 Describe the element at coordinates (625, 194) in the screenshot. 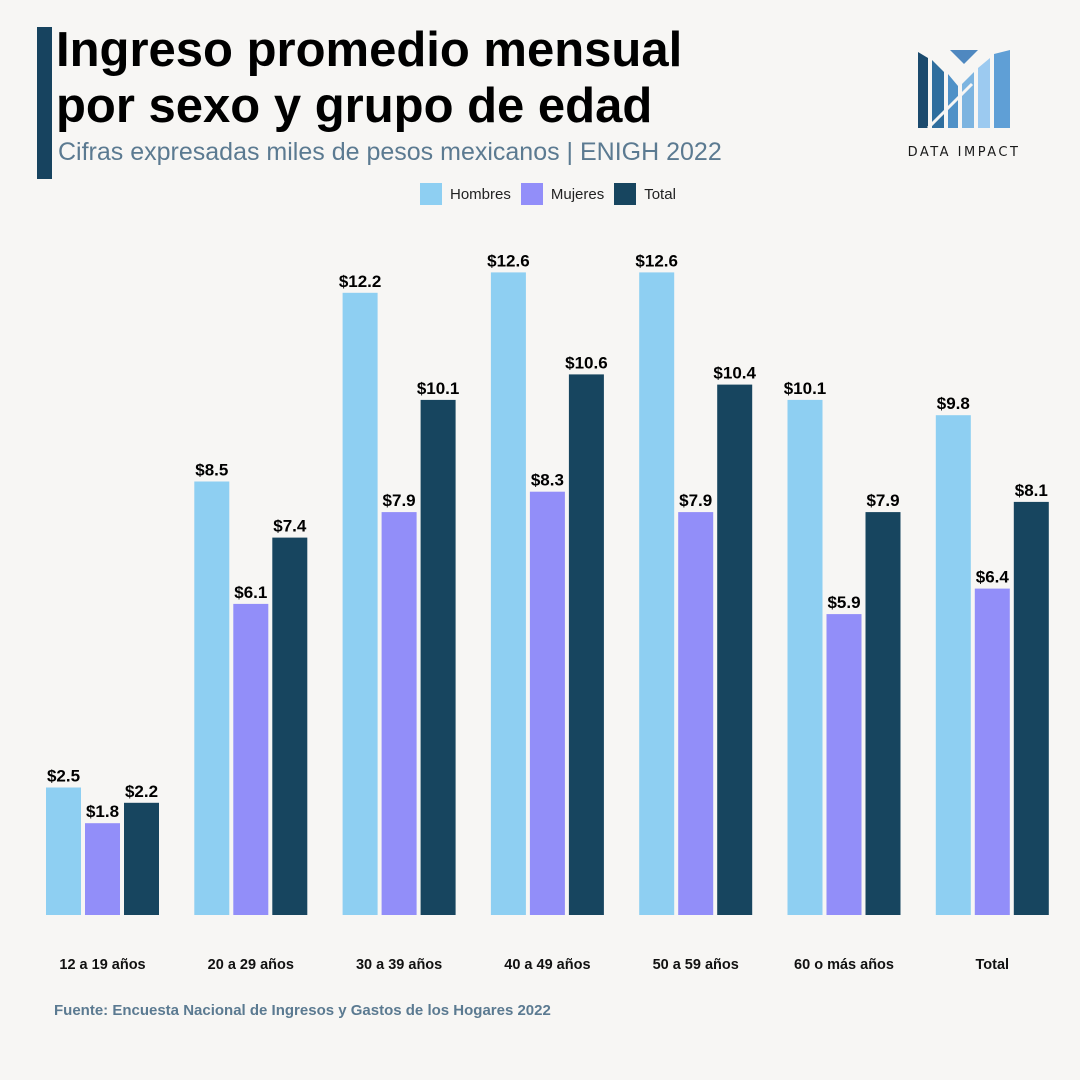

I see `legend-swatch-total` at that location.